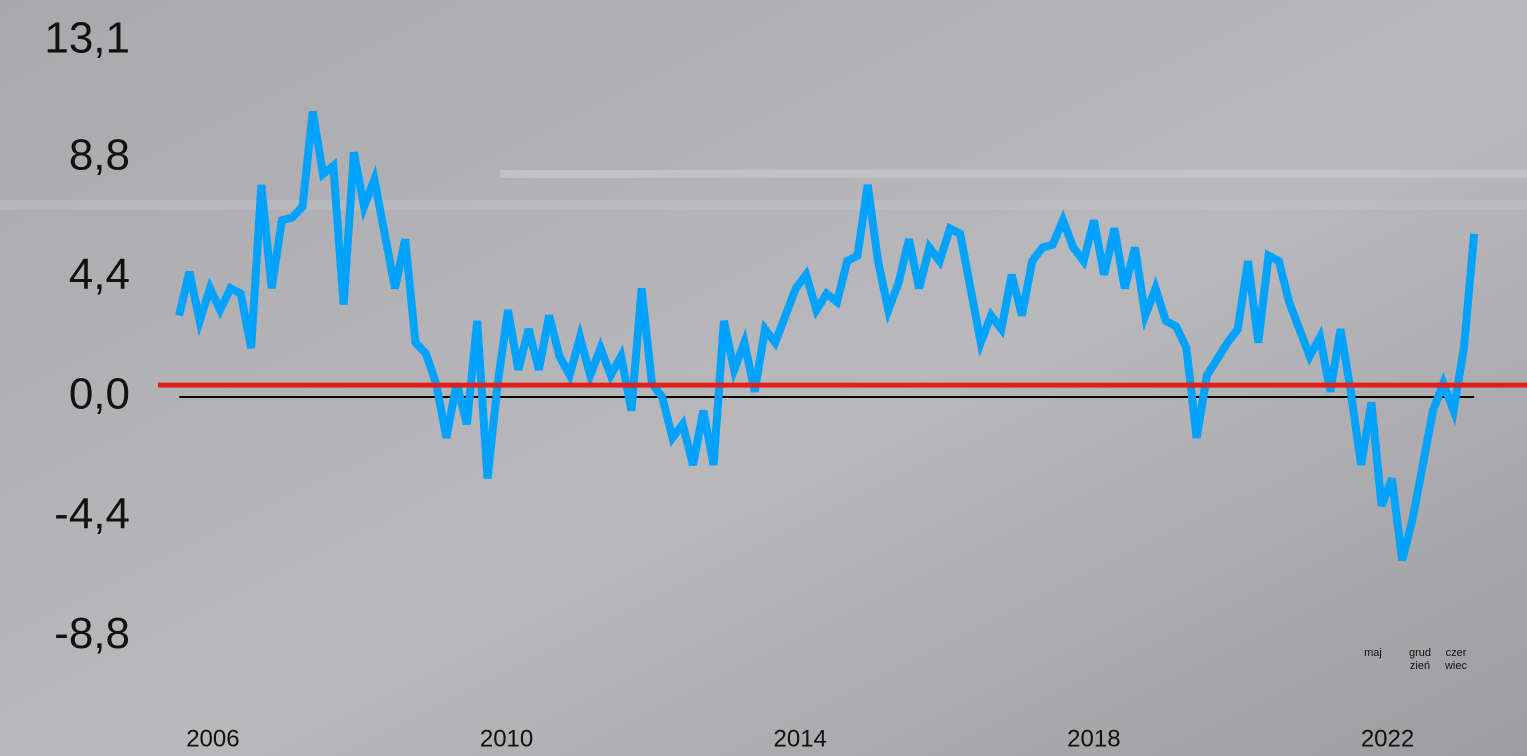 Image resolution: width=1527 pixels, height=756 pixels. I want to click on month-note: wiec, so click(1456, 666).